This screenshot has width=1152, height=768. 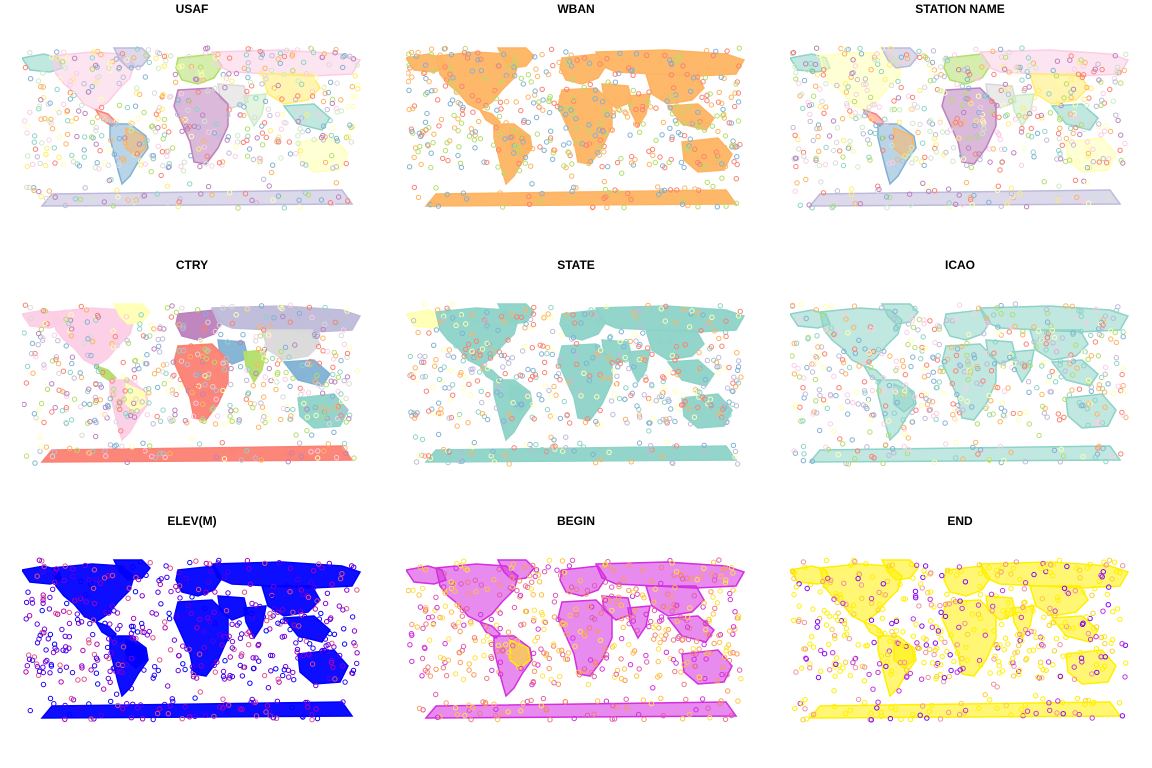 What do you see at coordinates (1058, 601) in the screenshot?
I see `land-region-china` at bounding box center [1058, 601].